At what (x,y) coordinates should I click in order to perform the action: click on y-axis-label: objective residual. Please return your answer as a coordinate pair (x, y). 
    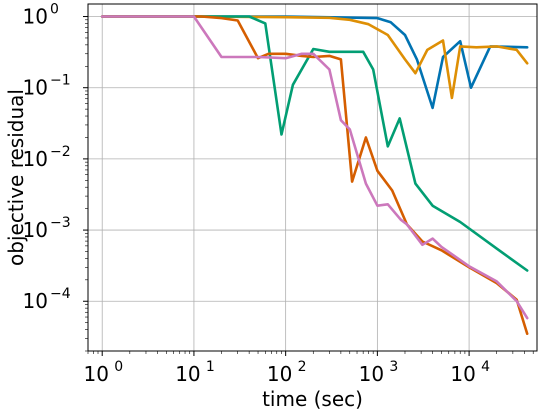
    Looking at the image, I should click on (16, 177).